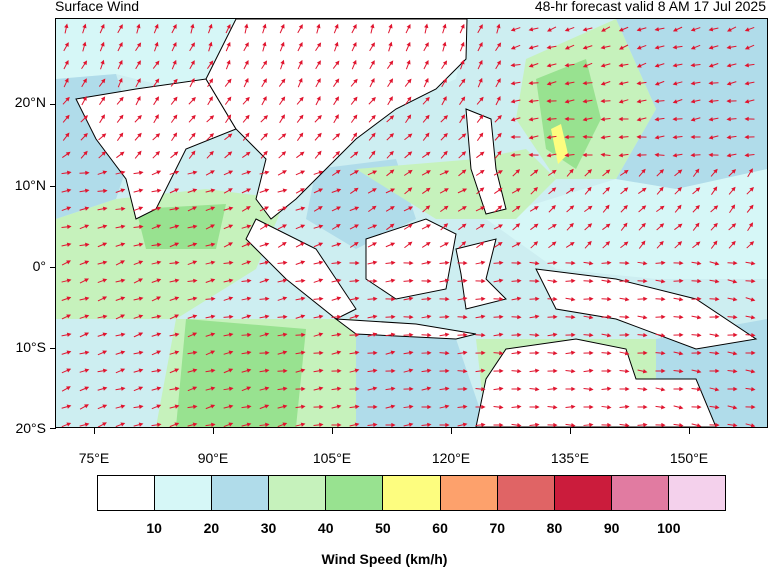 The height and width of the screenshot is (570, 769). Describe the element at coordinates (53, 428) in the screenshot. I see `y-tick` at that location.